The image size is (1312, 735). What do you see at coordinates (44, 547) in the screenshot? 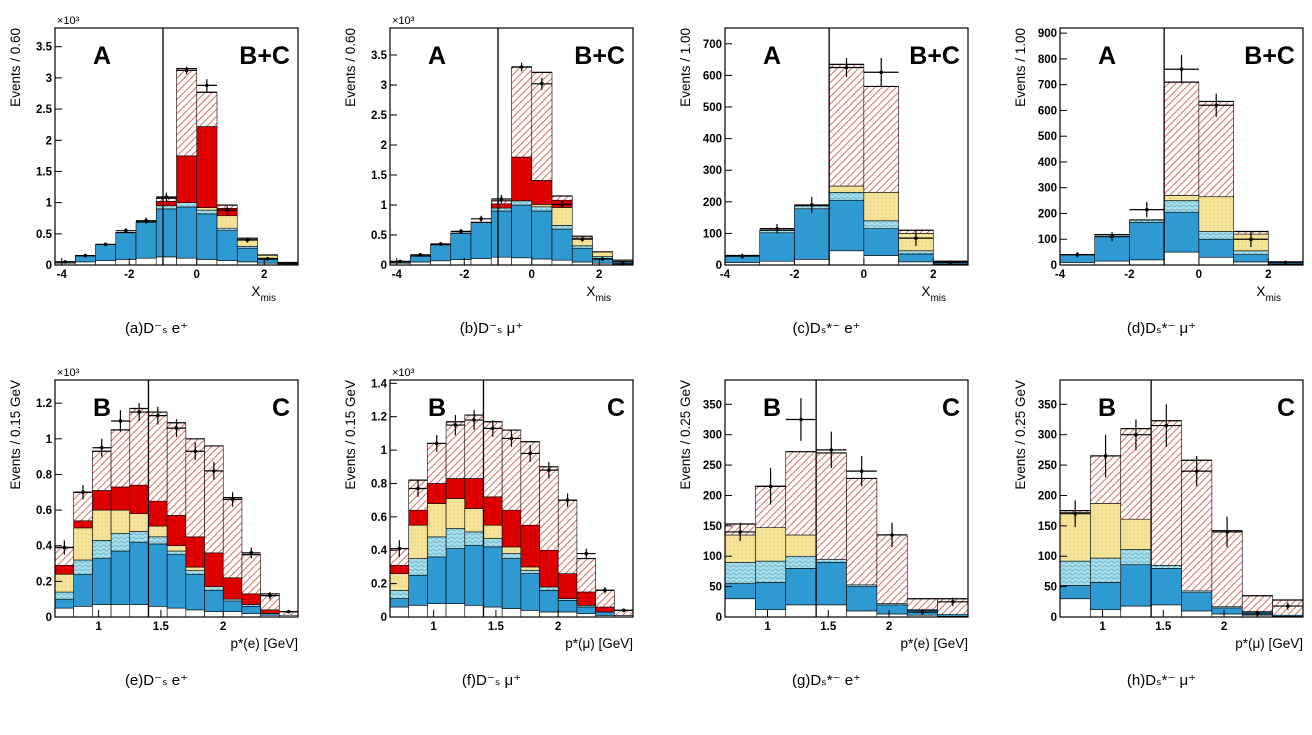
I see `y-tick-label-2: 0.4` at bounding box center [44, 547].